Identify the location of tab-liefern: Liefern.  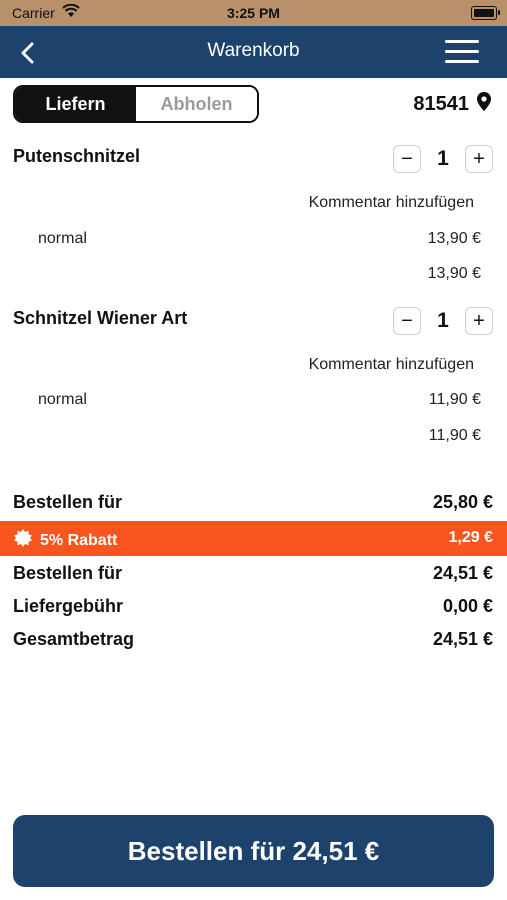
(75, 104).